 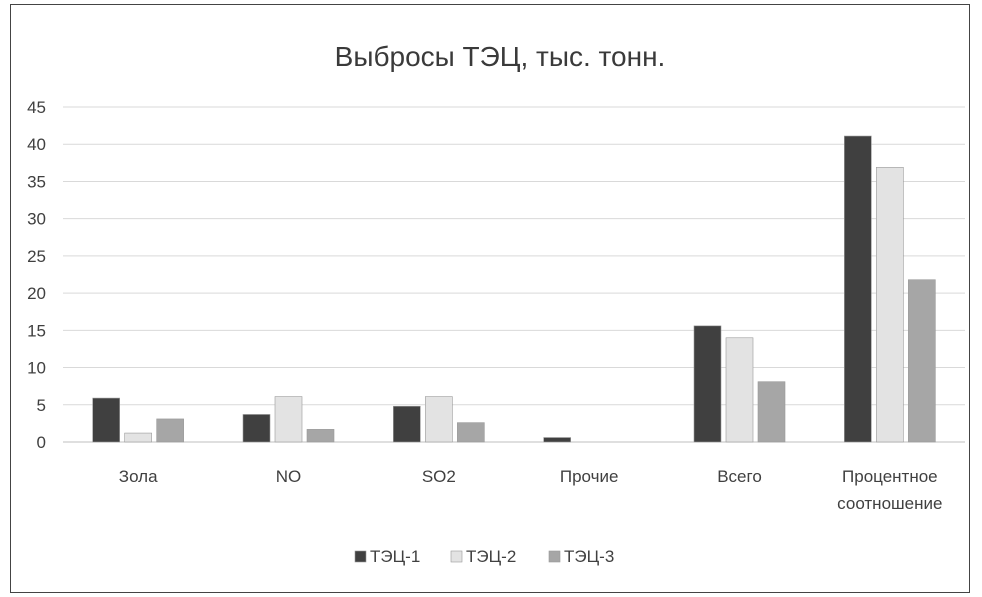 What do you see at coordinates (36, 219) in the screenshot?
I see `y-tick-label: 30` at bounding box center [36, 219].